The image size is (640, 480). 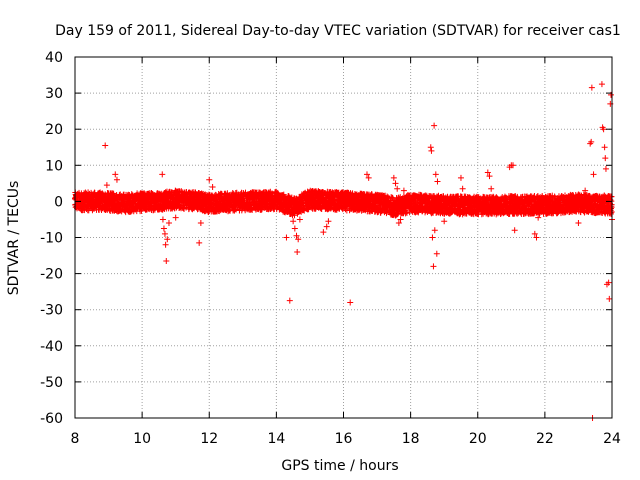 I want to click on x-axis-label: GPS time / hours, so click(x=339, y=466).